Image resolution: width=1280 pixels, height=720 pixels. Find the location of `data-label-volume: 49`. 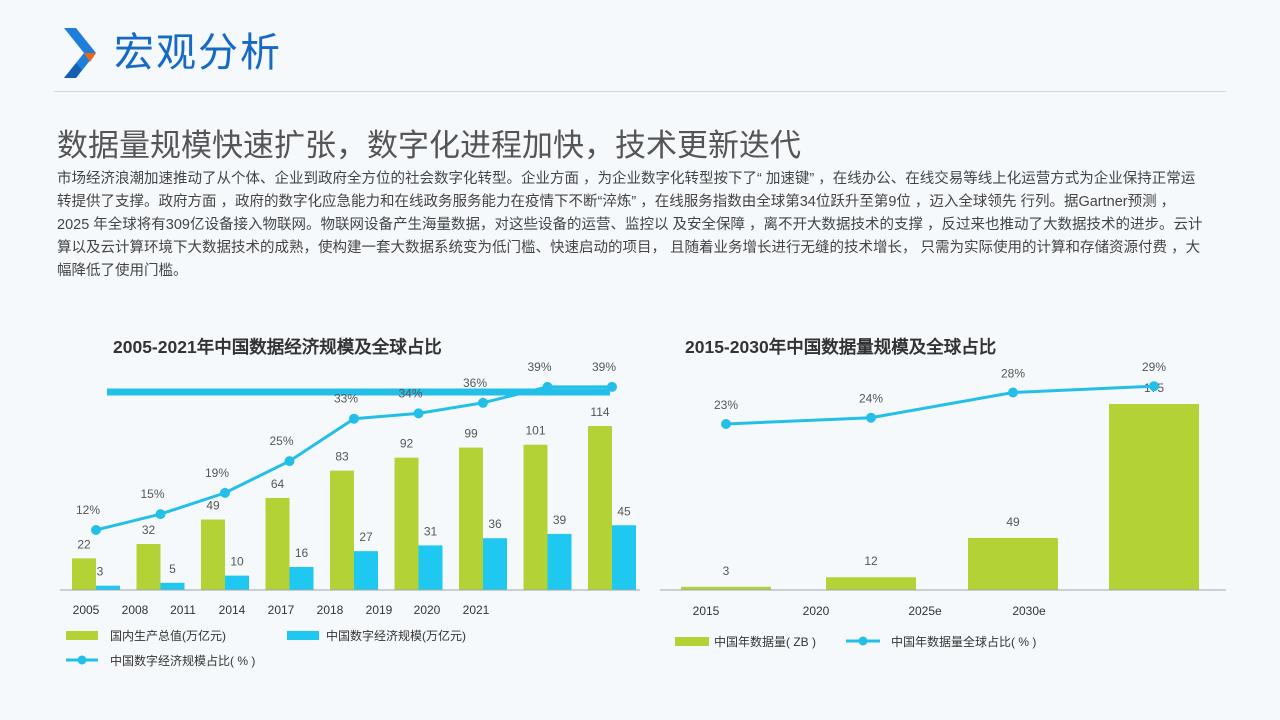

data-label-volume: 49 is located at coordinates (1013, 522).